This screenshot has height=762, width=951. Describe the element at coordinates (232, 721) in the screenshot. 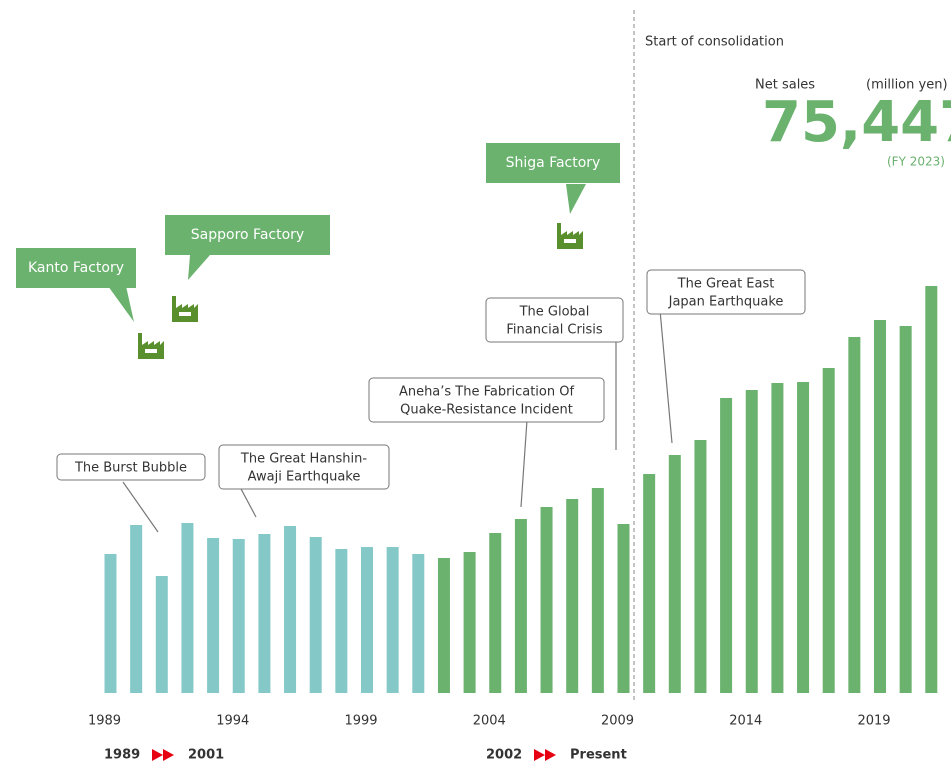

I see `x-tick-label: 1994` at that location.